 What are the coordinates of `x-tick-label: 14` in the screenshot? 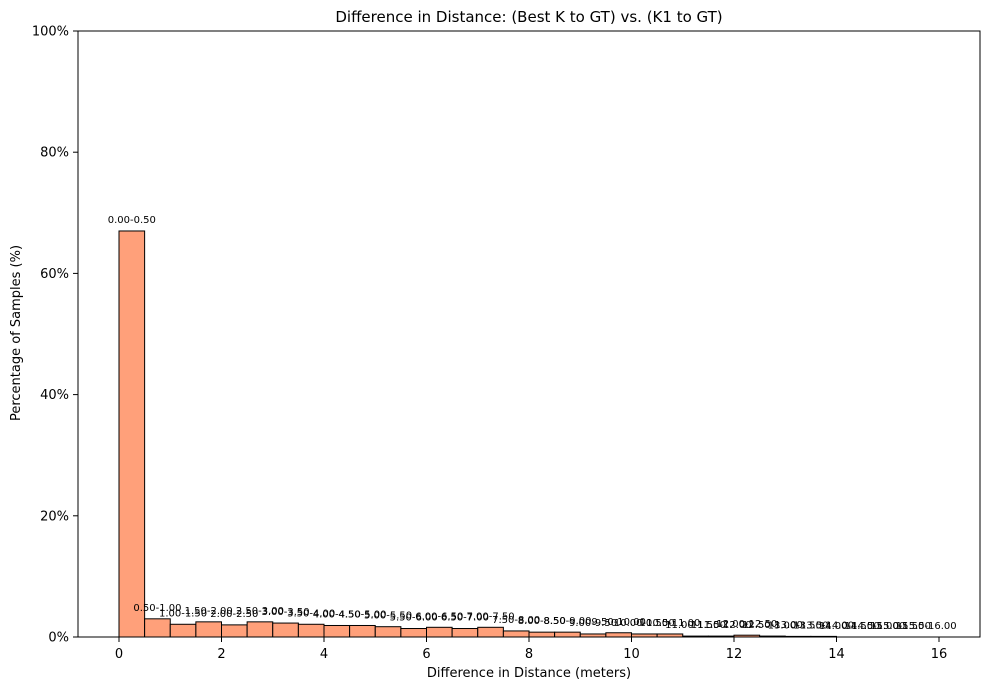 It's located at (836, 654).